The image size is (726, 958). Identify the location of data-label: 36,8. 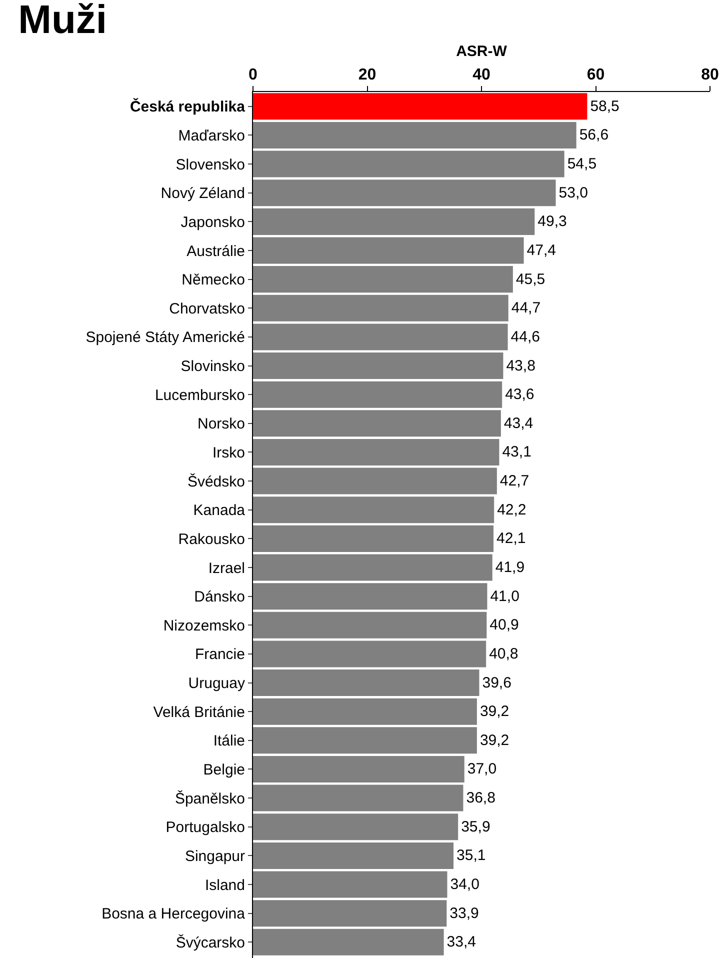
(481, 798).